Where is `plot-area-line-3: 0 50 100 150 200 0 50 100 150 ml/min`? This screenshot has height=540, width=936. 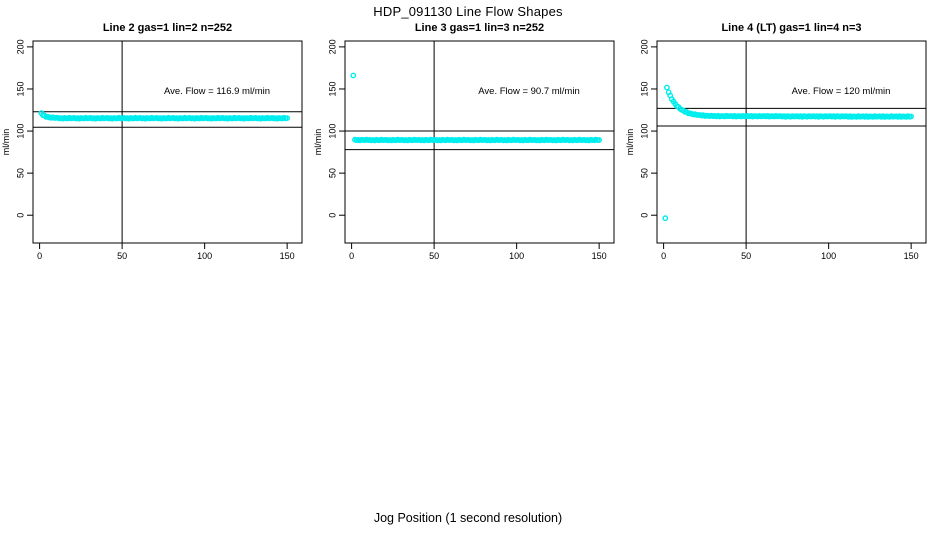 plot-area-line-3: 0 50 100 150 200 0 50 100 150 ml/min is located at coordinates (464, 150).